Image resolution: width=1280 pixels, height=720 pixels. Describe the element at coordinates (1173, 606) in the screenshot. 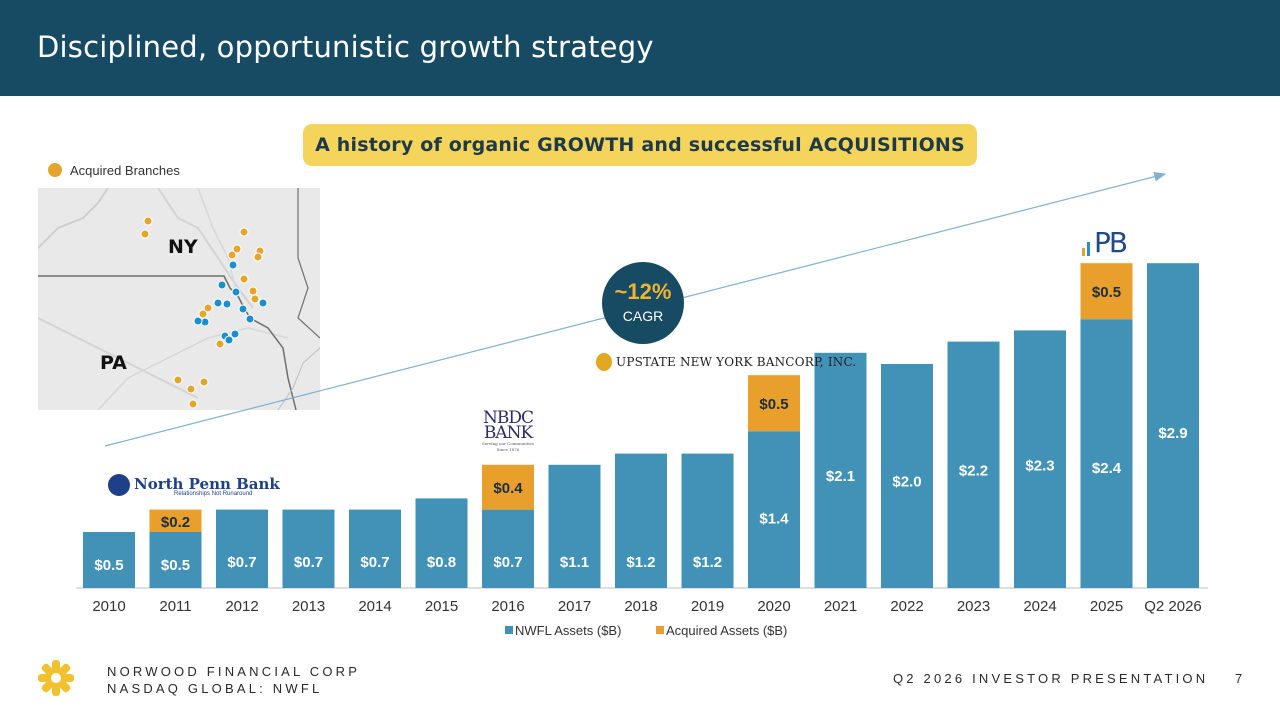

I see `x-tick-label: Q2 2026` at that location.